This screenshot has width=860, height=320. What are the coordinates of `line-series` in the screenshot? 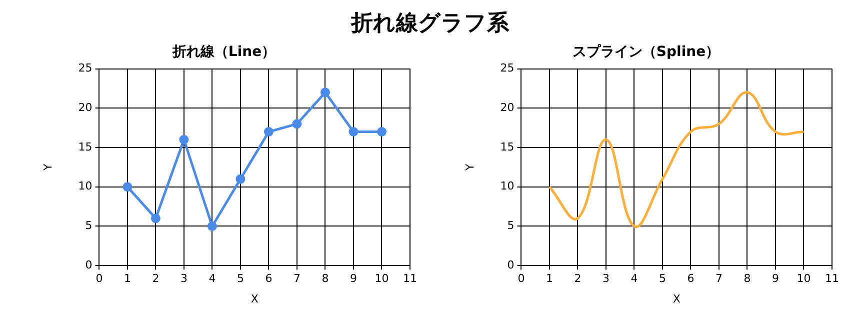 It's located at (676, 159).